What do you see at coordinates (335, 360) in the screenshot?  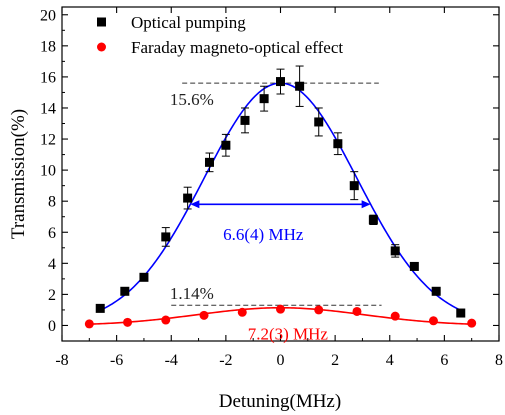 I see `x-tick-label: 2` at bounding box center [335, 360].